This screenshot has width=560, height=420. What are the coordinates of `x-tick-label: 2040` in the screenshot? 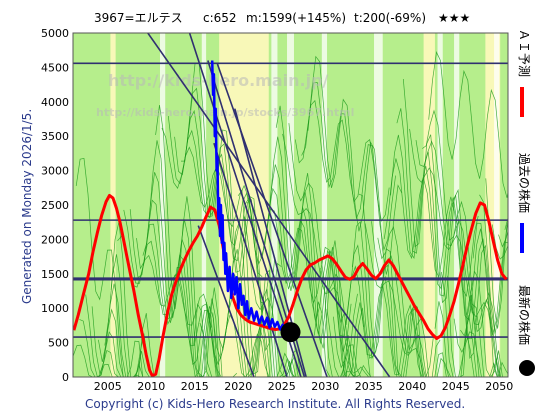 It's located at (412, 386).